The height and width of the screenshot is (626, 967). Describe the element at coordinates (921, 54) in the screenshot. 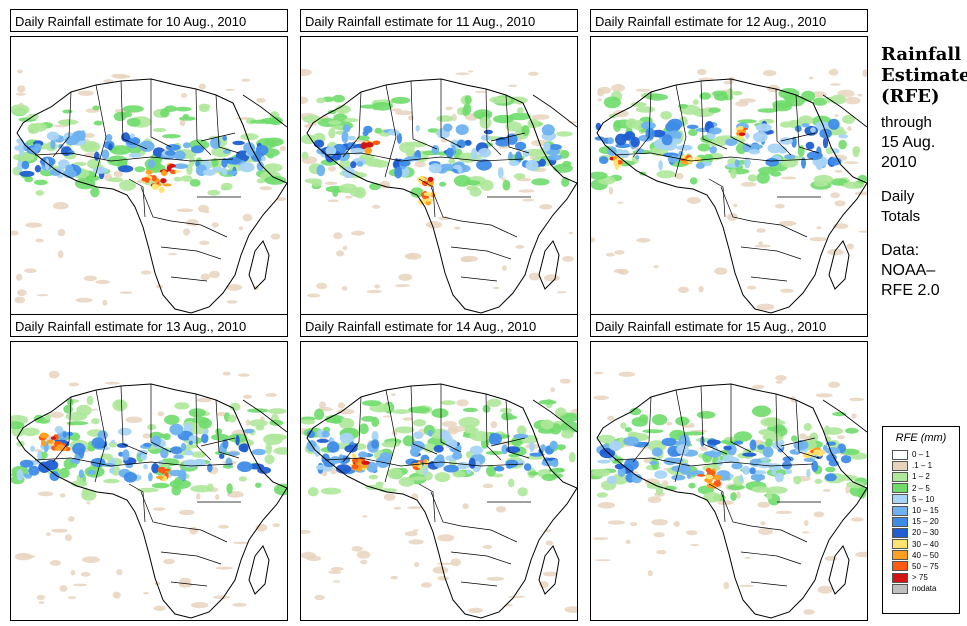

I see `heading-line-1: Rainfall` at that location.